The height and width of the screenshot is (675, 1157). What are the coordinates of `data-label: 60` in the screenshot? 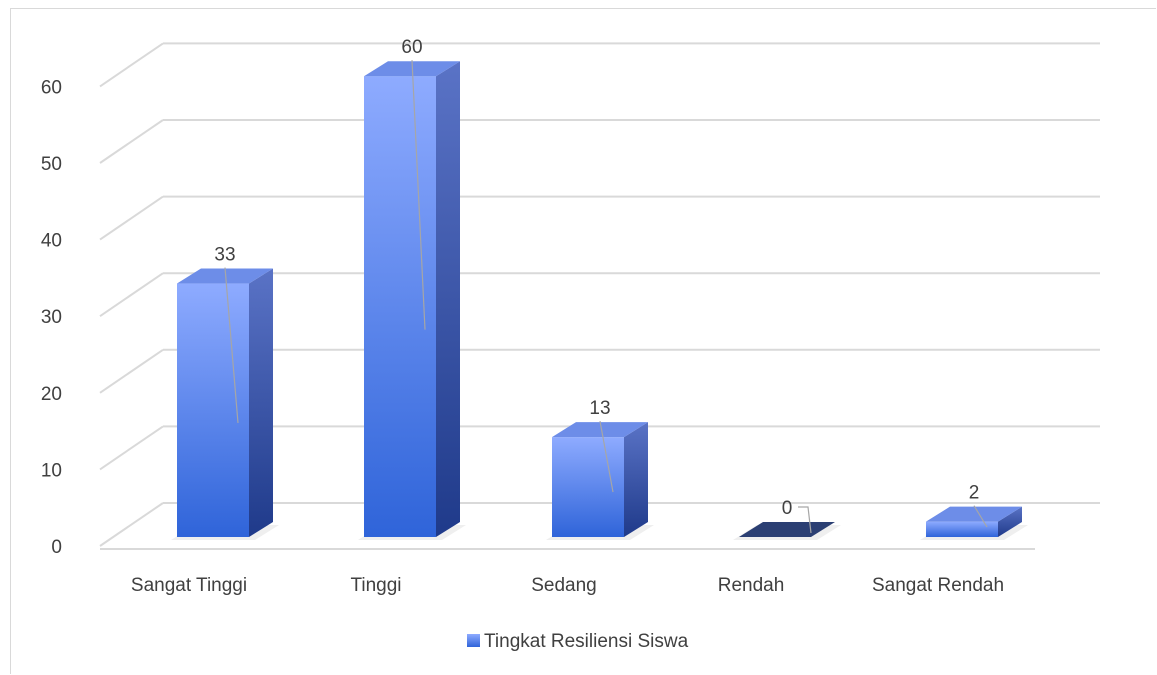 It's located at (411, 47).